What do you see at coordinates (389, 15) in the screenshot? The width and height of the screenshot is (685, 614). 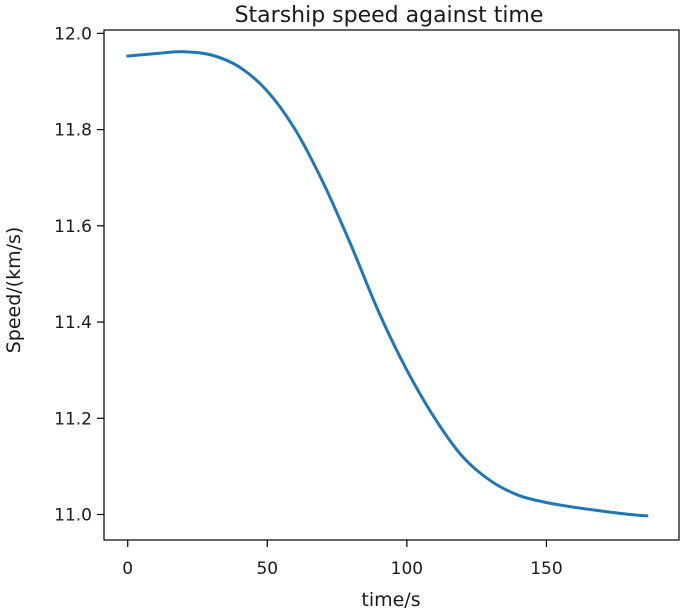 I see `chart-title: Starship speed against time` at bounding box center [389, 15].